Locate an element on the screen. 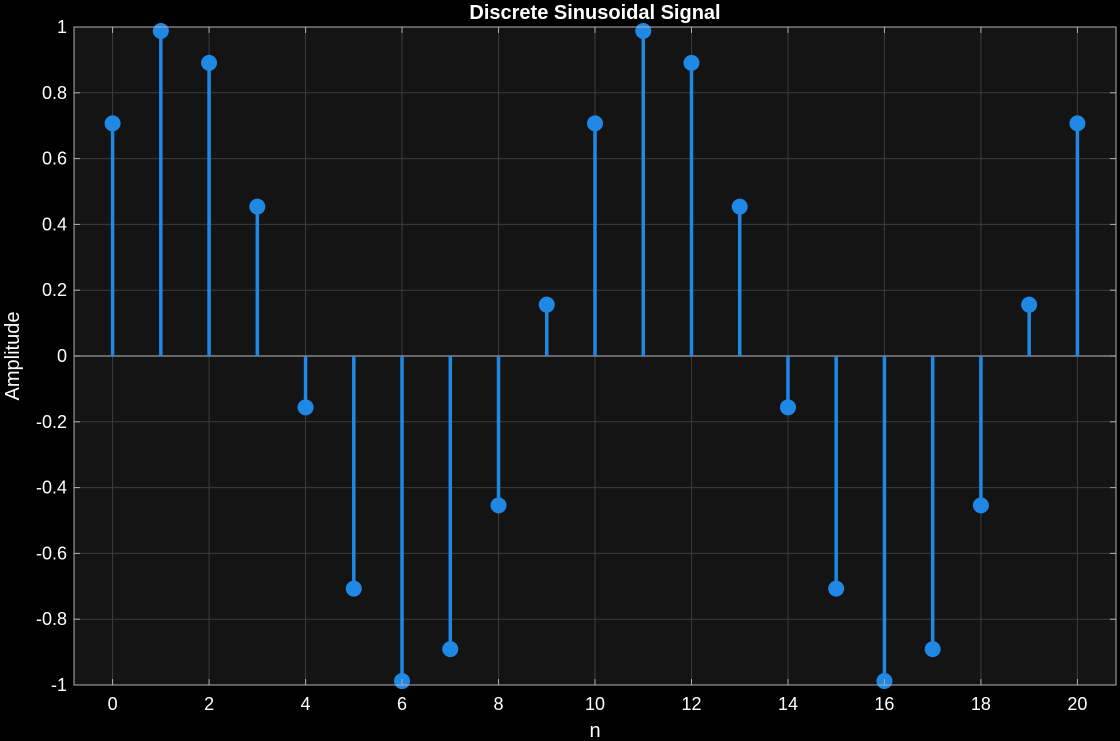 The image size is (1120, 741). x-tick-label: 14 is located at coordinates (788, 704).